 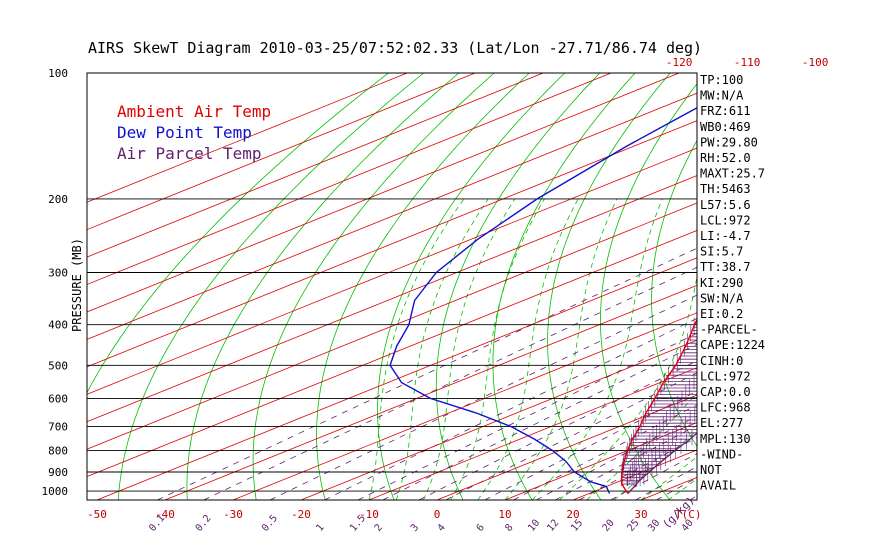 I want to click on series-line-parcel, so click(x=662, y=463).